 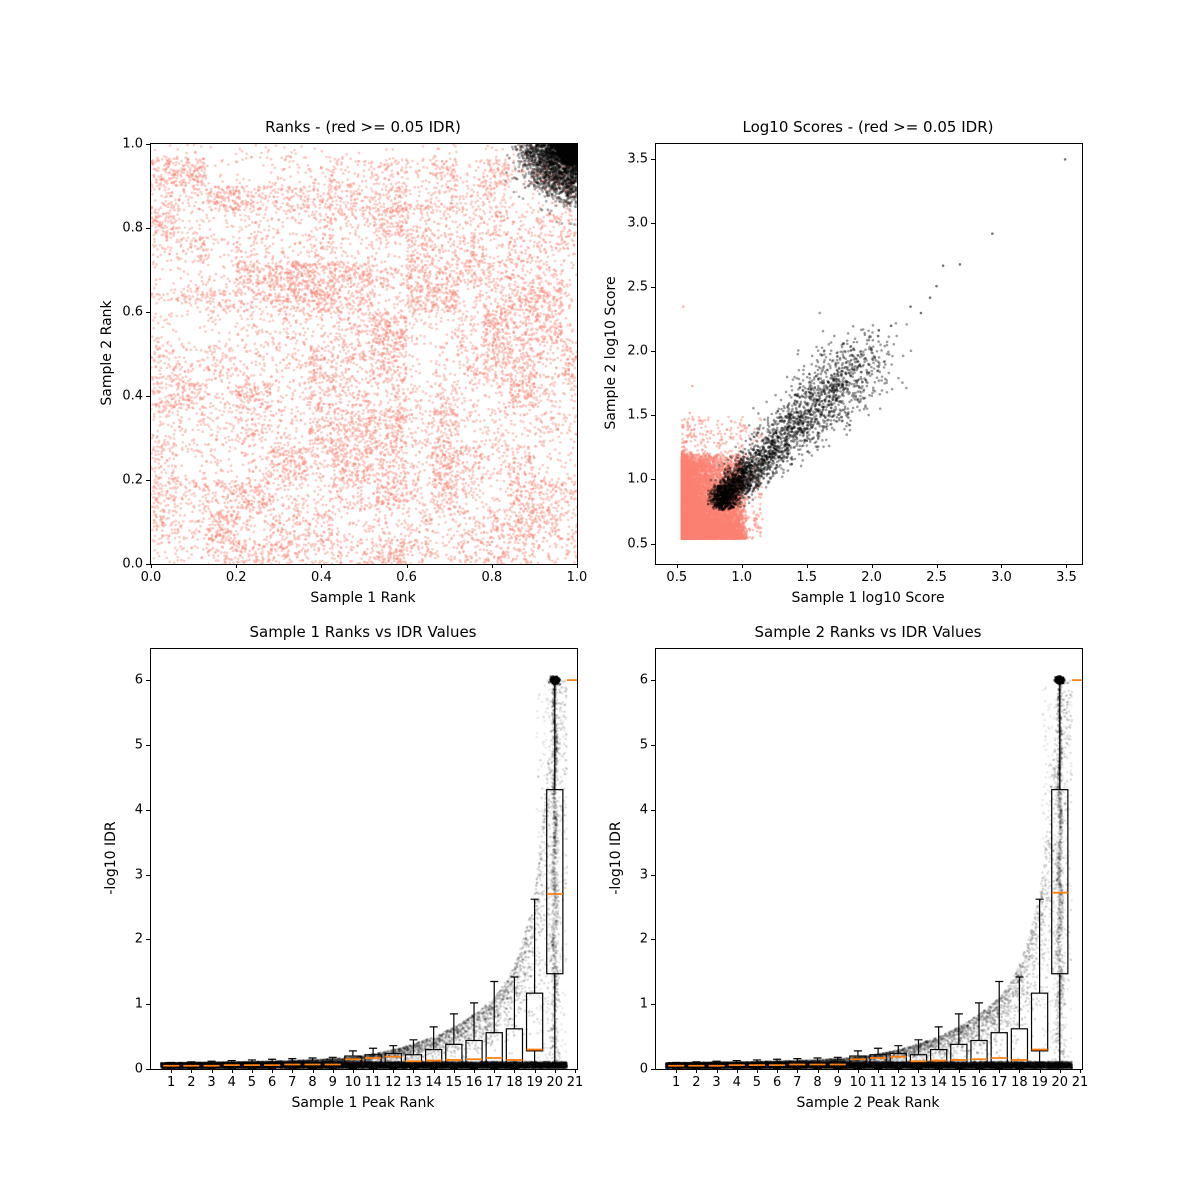 What do you see at coordinates (637, 415) in the screenshot?
I see `y-tick-label: 1.5` at bounding box center [637, 415].